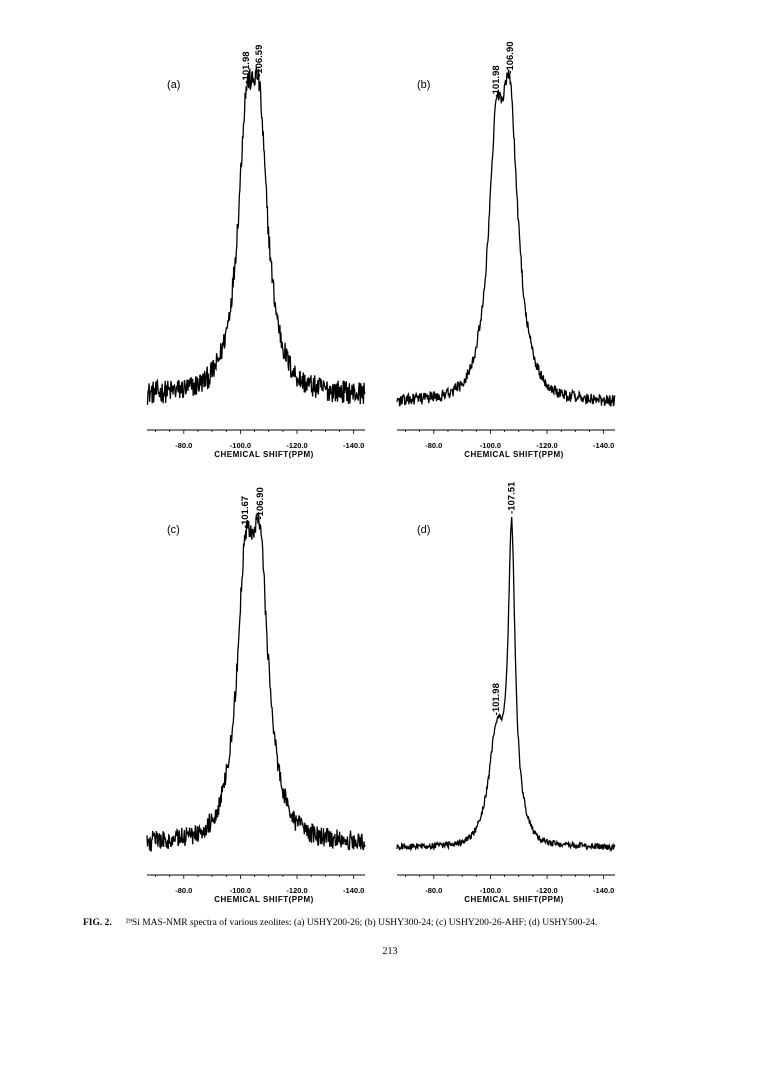 Image resolution: width=780 pixels, height=1085 pixels. I want to click on page-number: 213, so click(390, 951).